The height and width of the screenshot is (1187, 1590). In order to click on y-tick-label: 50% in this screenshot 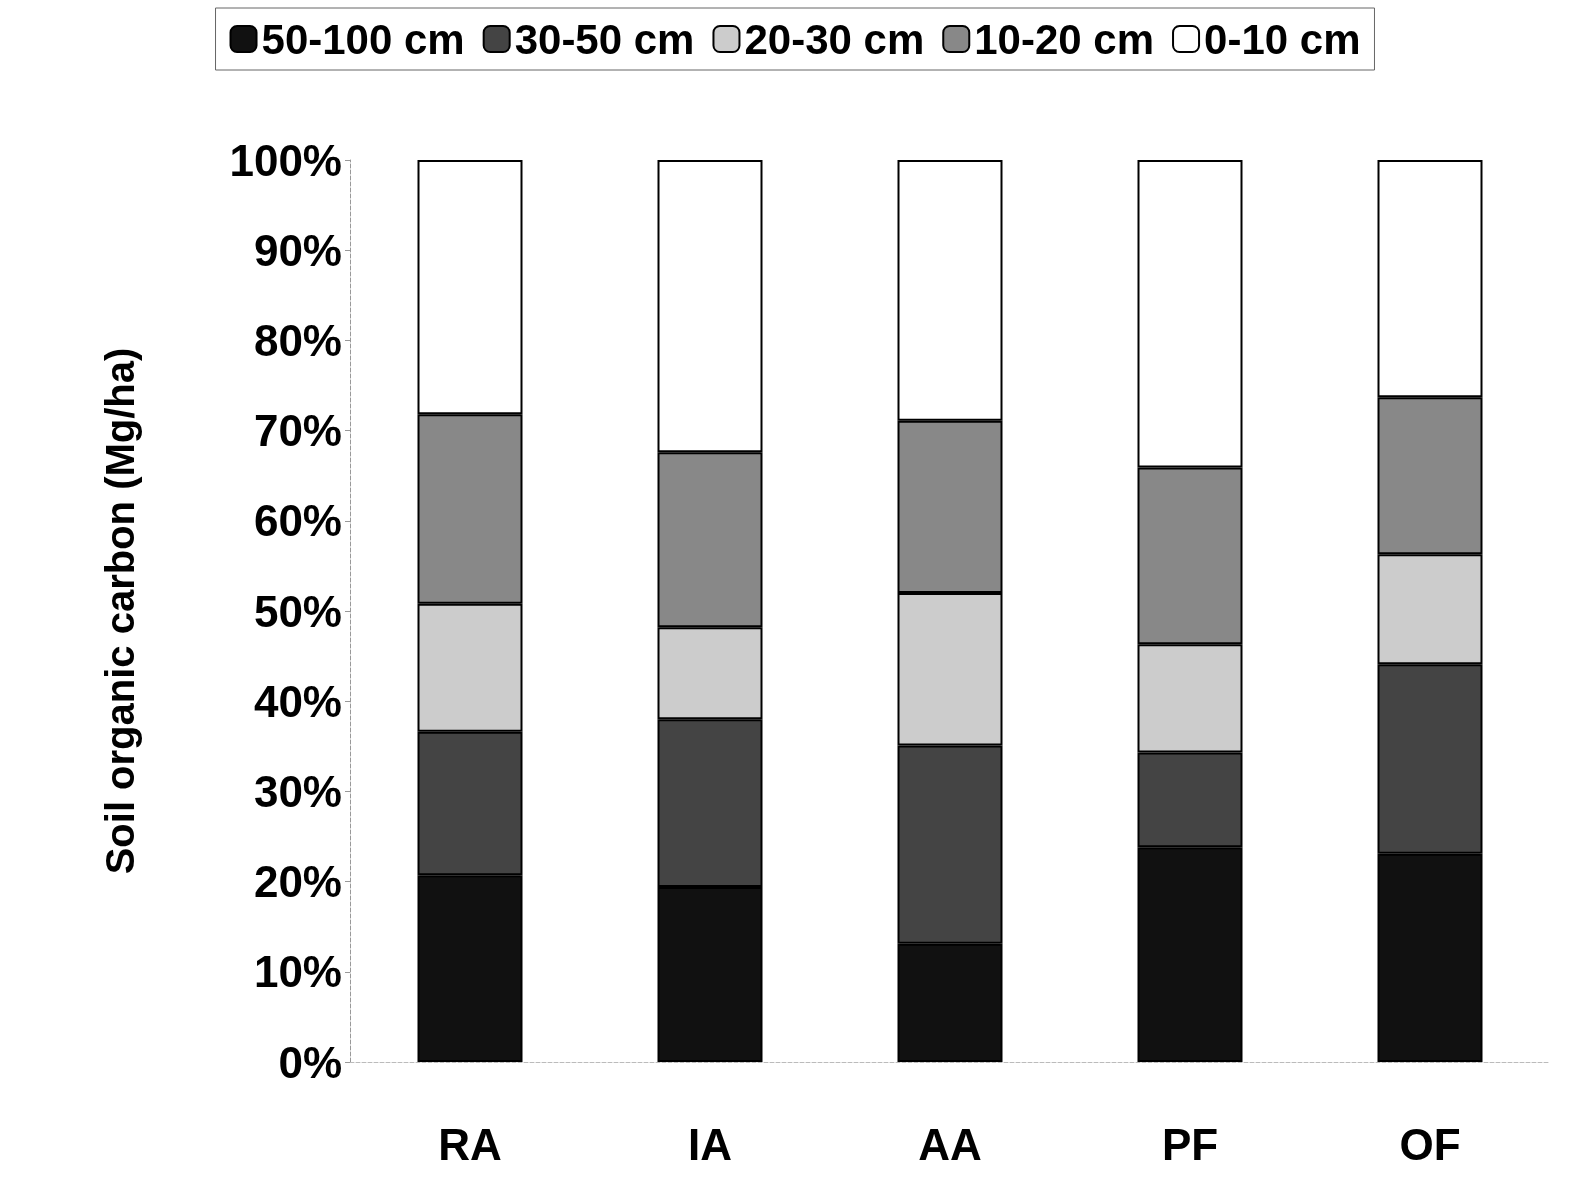, I will do `click(297, 611)`.